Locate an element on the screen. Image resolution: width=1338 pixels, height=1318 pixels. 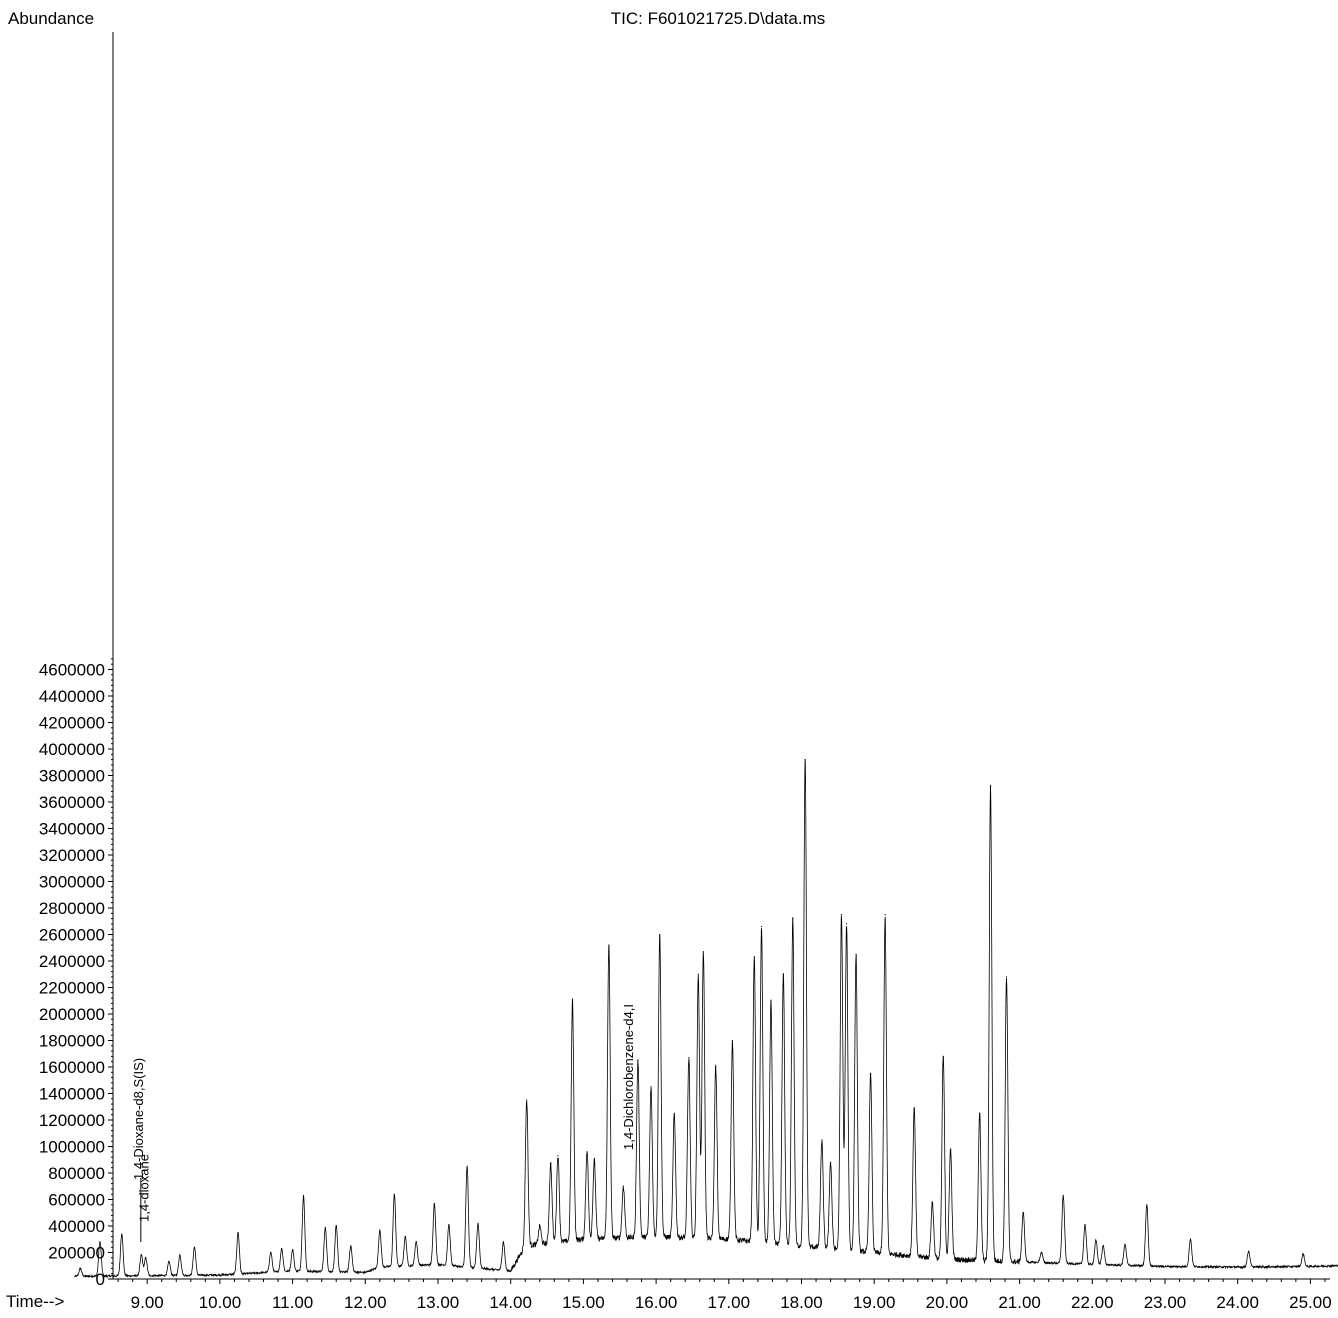
y-tick-label: 1200000 is located at coordinates (72, 1120).